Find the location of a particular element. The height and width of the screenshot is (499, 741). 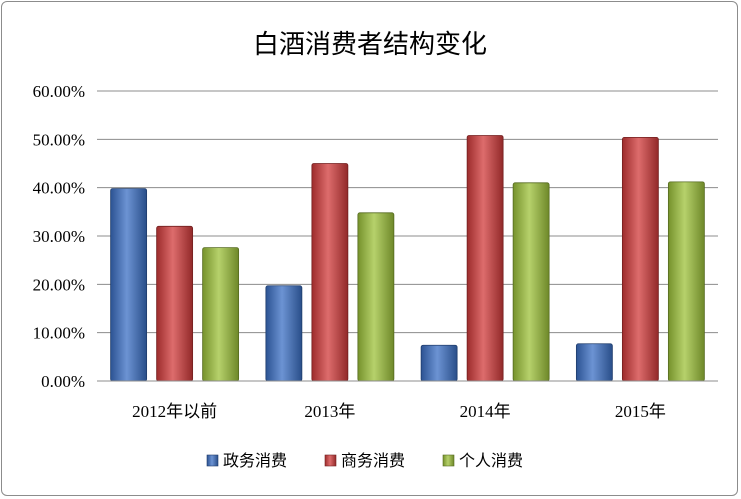

x-tick-label: 2013年 is located at coordinates (329, 411).